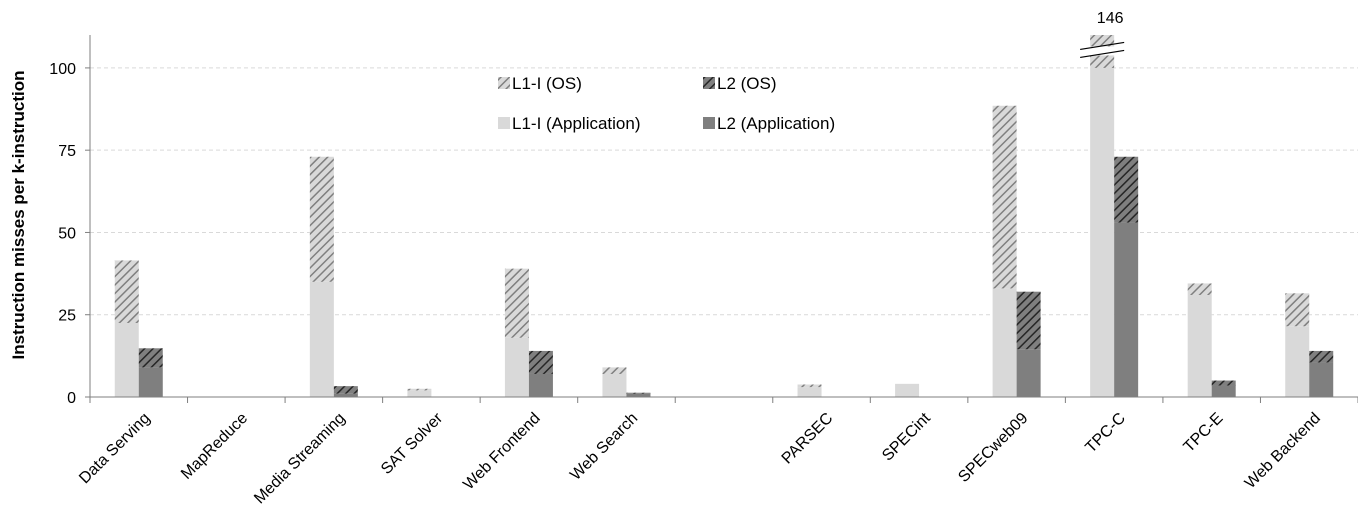 This screenshot has width=1358, height=529. I want to click on bar-web-search-hatch-light, so click(614, 370).